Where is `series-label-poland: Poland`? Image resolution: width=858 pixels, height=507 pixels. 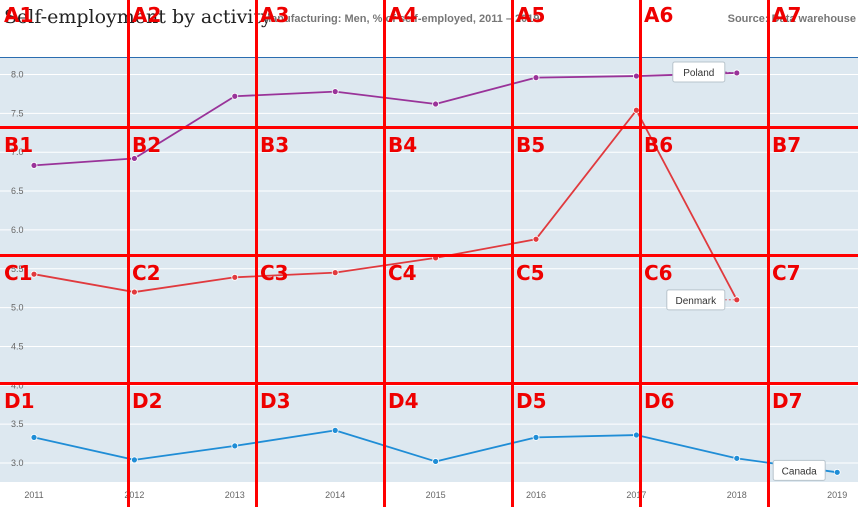
series-label-poland: Poland is located at coordinates (698, 73).